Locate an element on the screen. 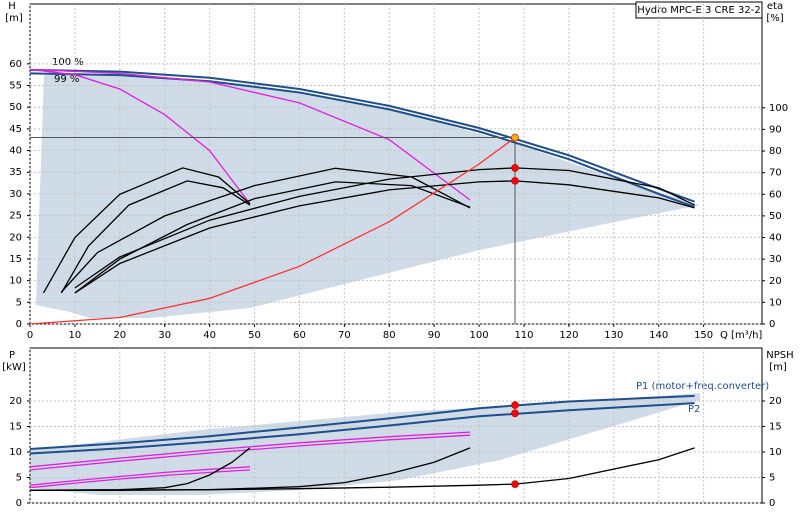 This screenshot has height=520, width=800. x-tick-label: 60 is located at coordinates (299, 335).